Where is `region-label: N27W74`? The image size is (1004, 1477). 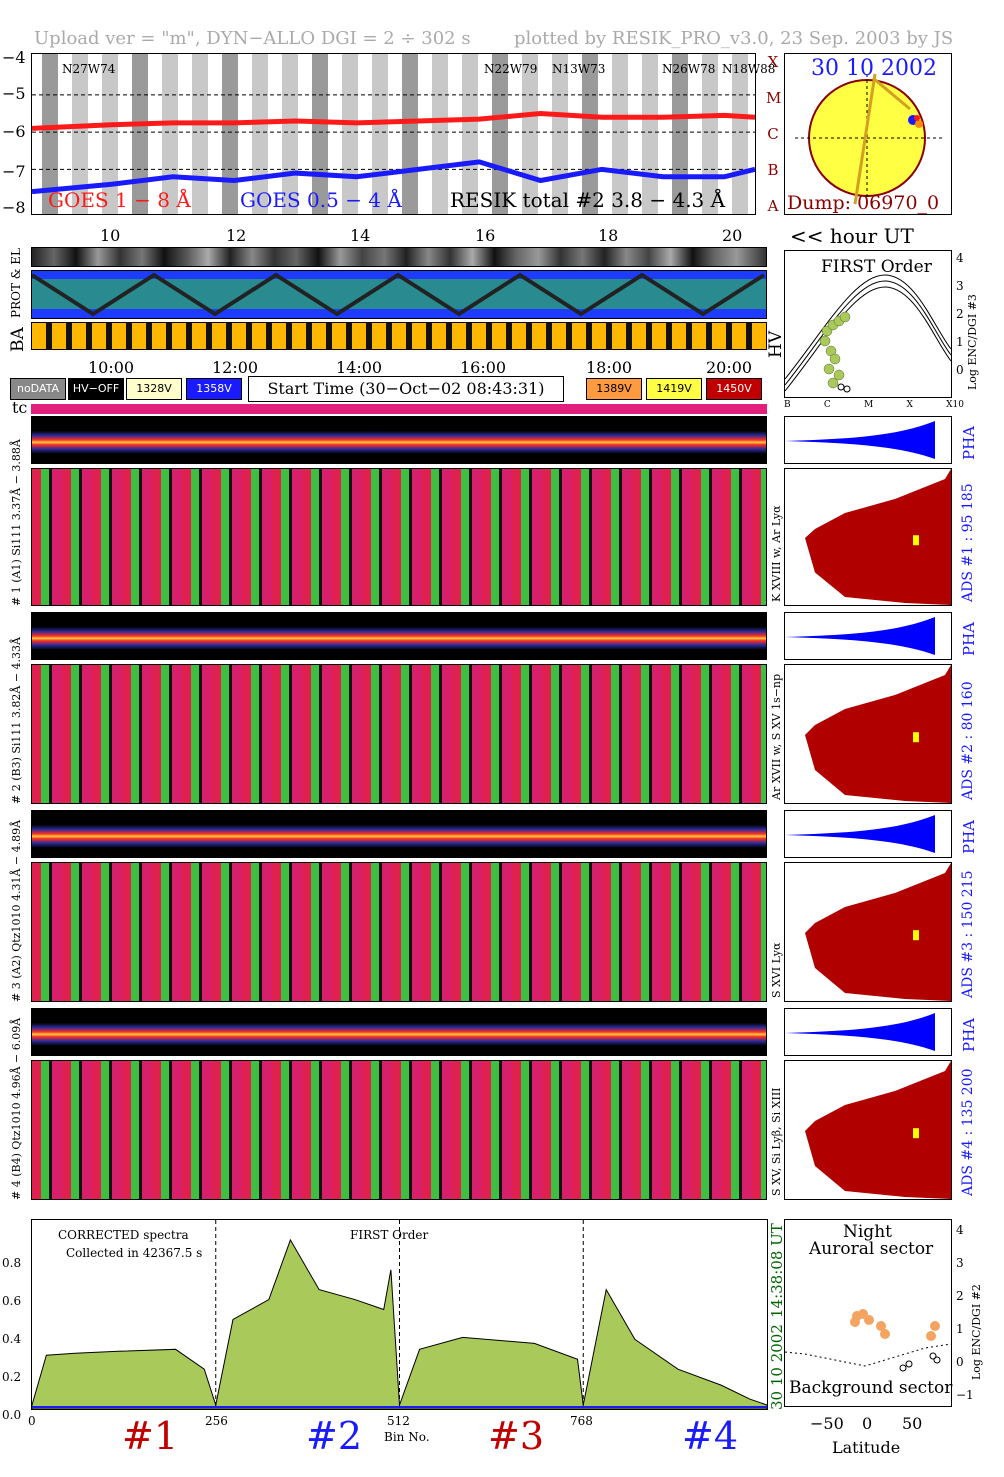 region-label: N27W74 is located at coordinates (89, 69).